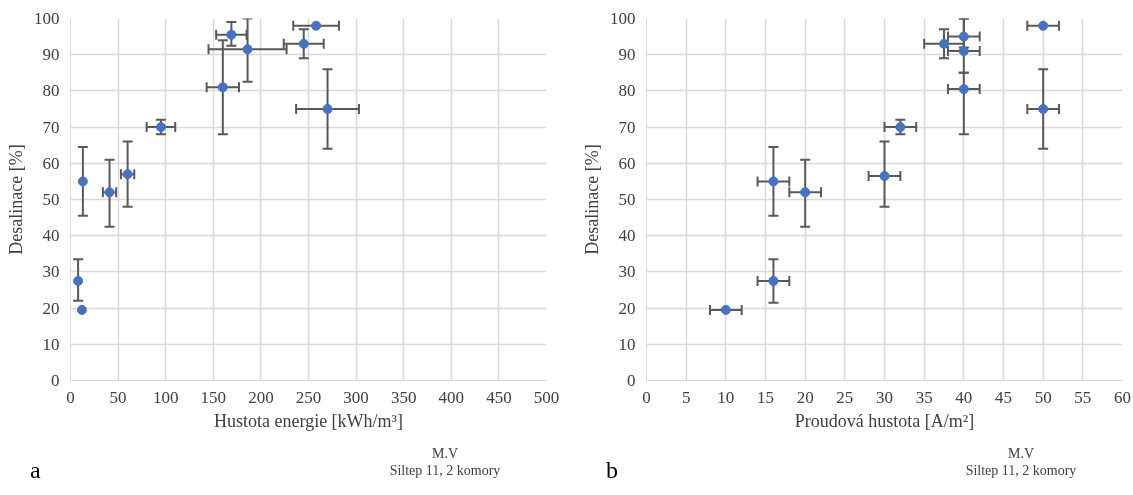 This screenshot has width=1133, height=495. I want to click on x-axis-title: Proudová hustota [A/m²], so click(884, 420).